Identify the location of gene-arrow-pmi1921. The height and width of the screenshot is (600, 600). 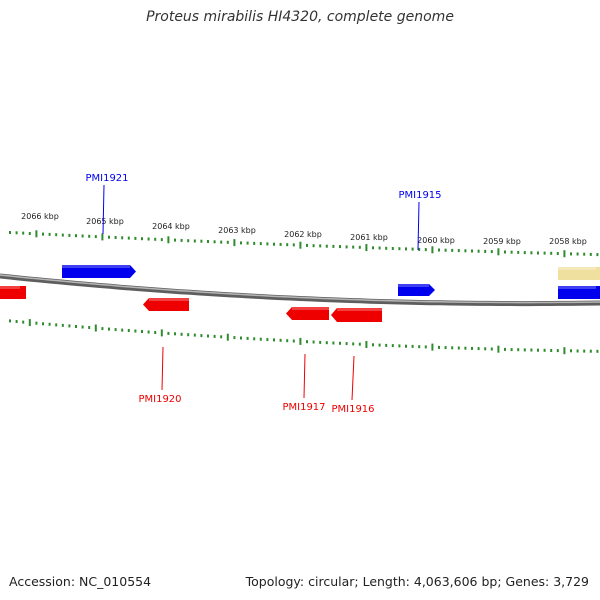
(99, 271).